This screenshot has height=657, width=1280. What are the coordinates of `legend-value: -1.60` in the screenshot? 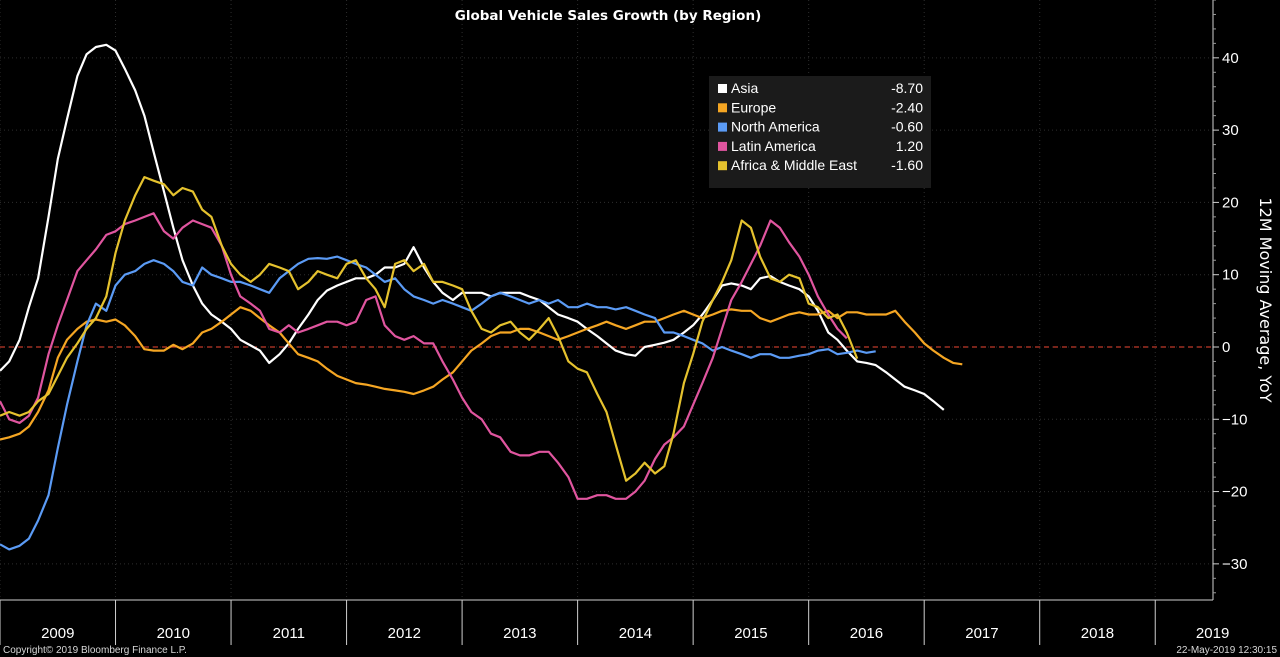 It's located at (907, 165).